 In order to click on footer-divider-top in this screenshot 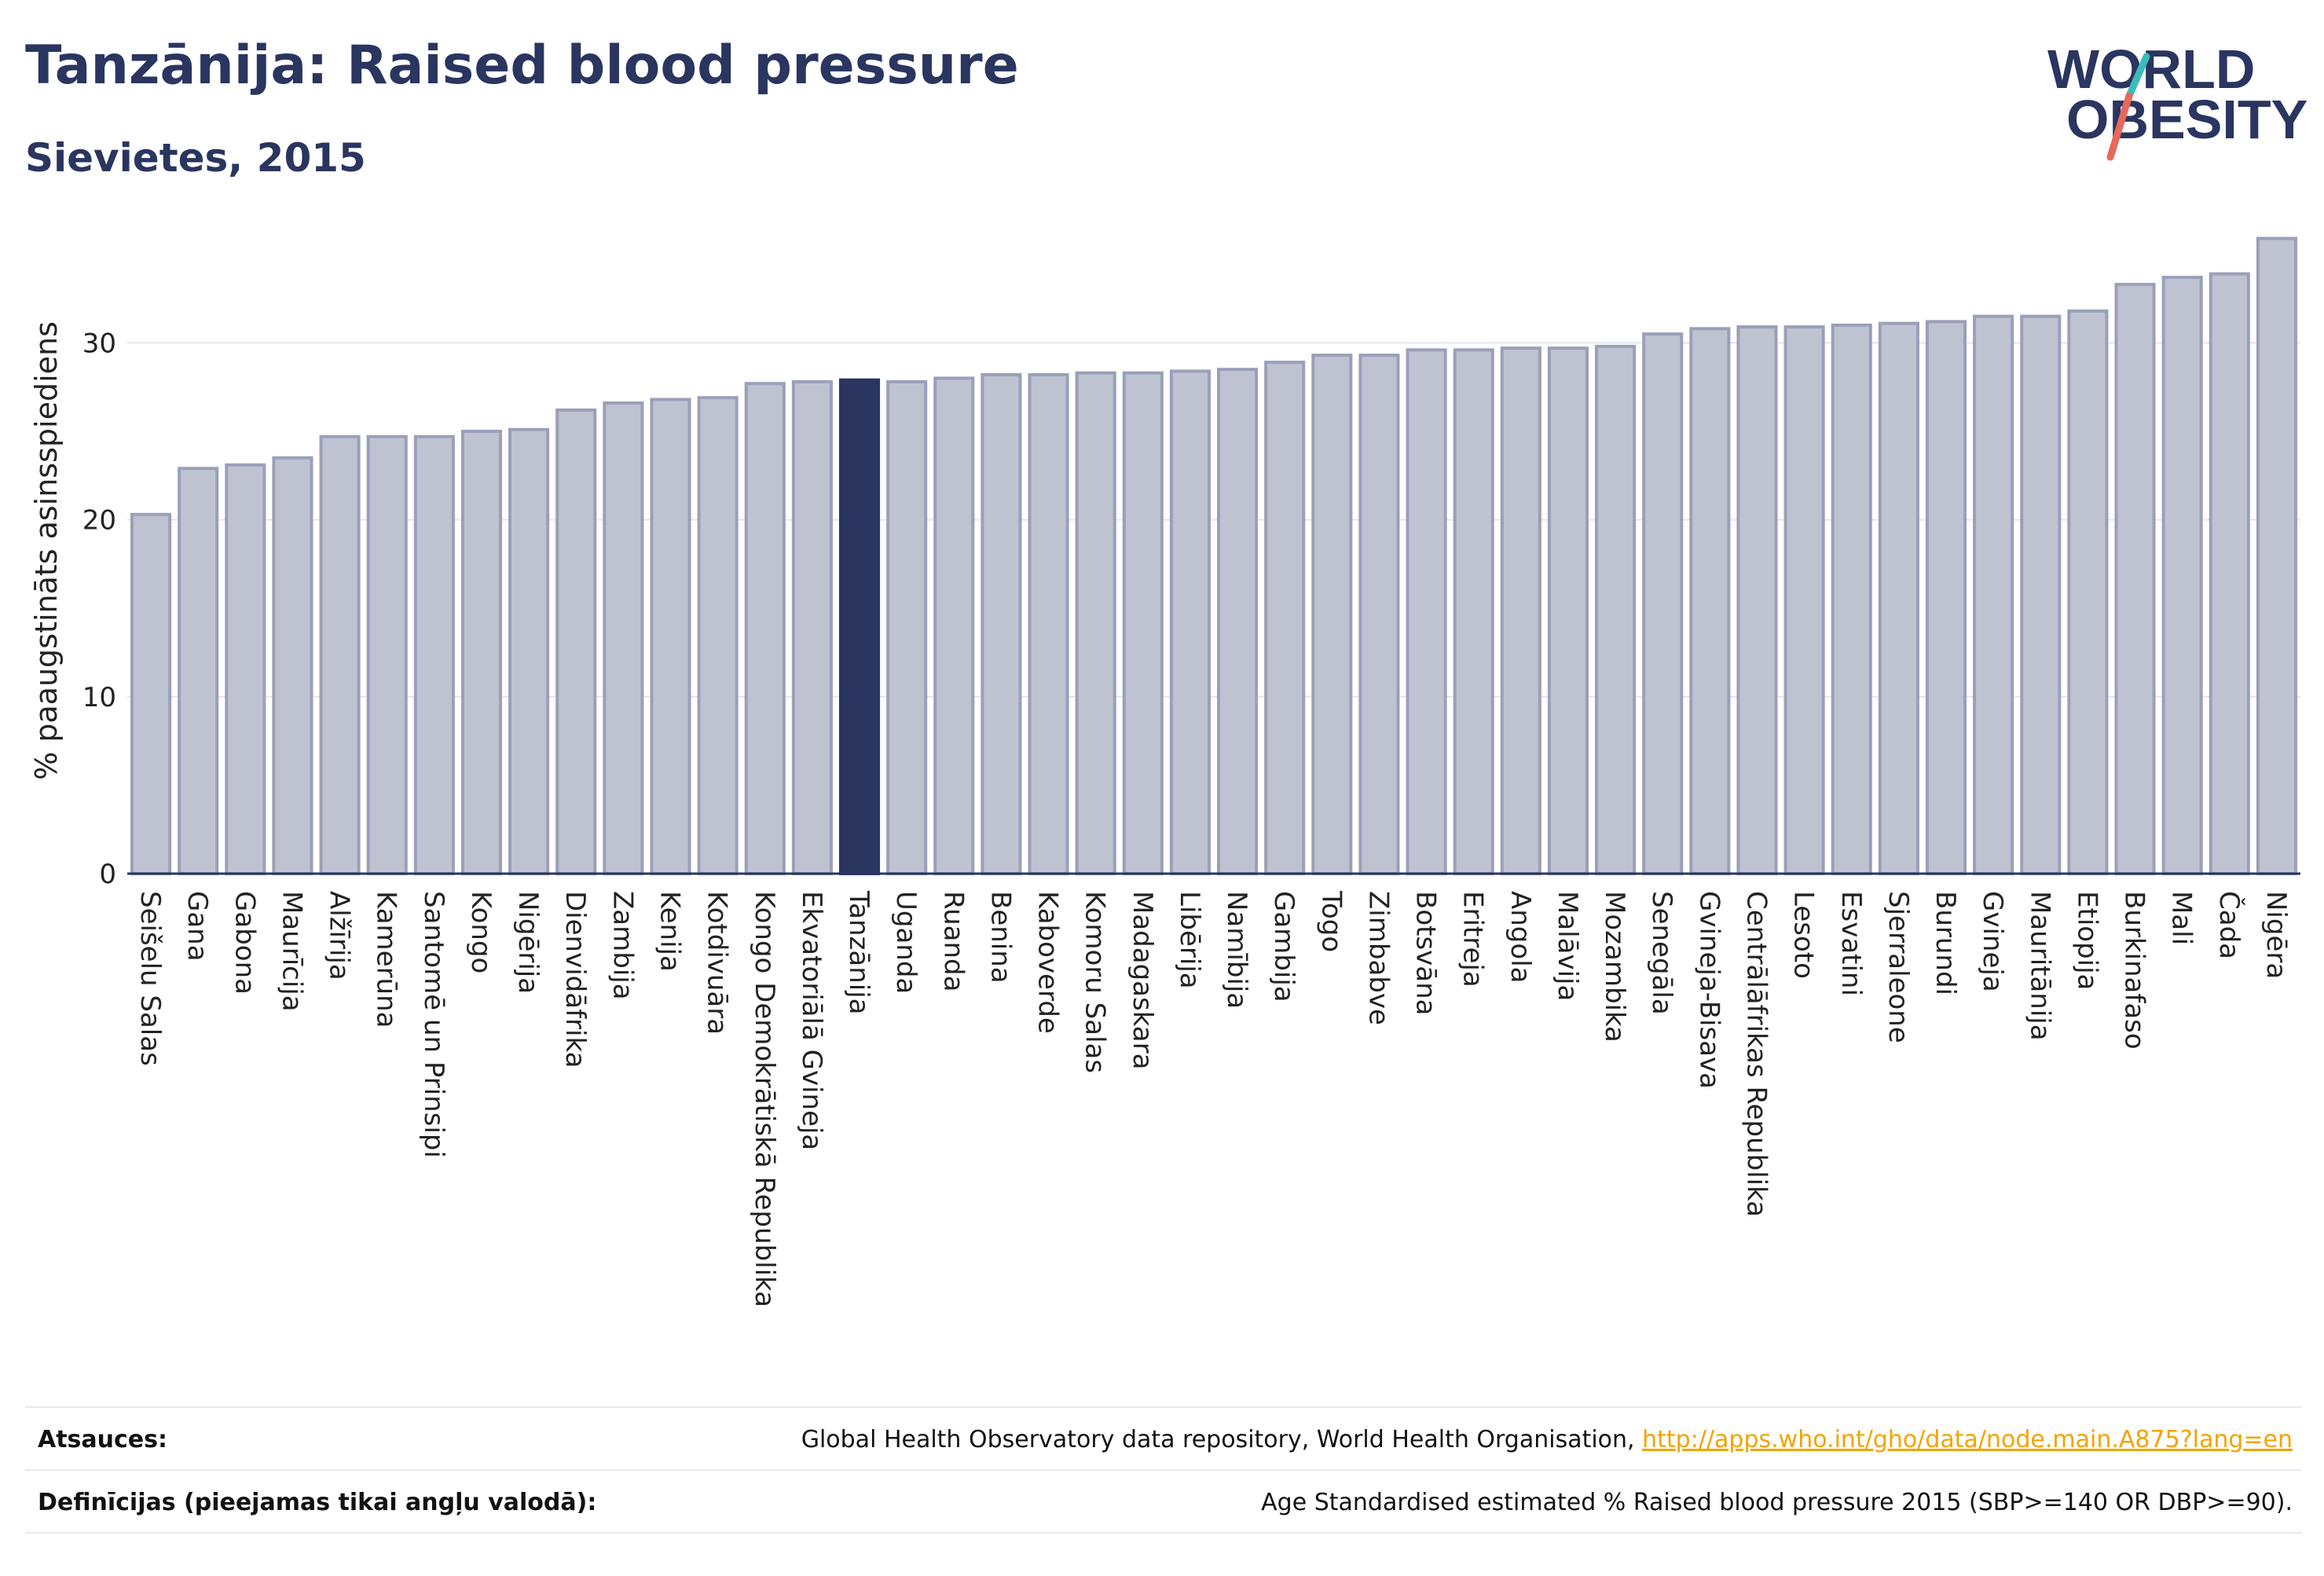, I will do `click(1163, 1407)`.